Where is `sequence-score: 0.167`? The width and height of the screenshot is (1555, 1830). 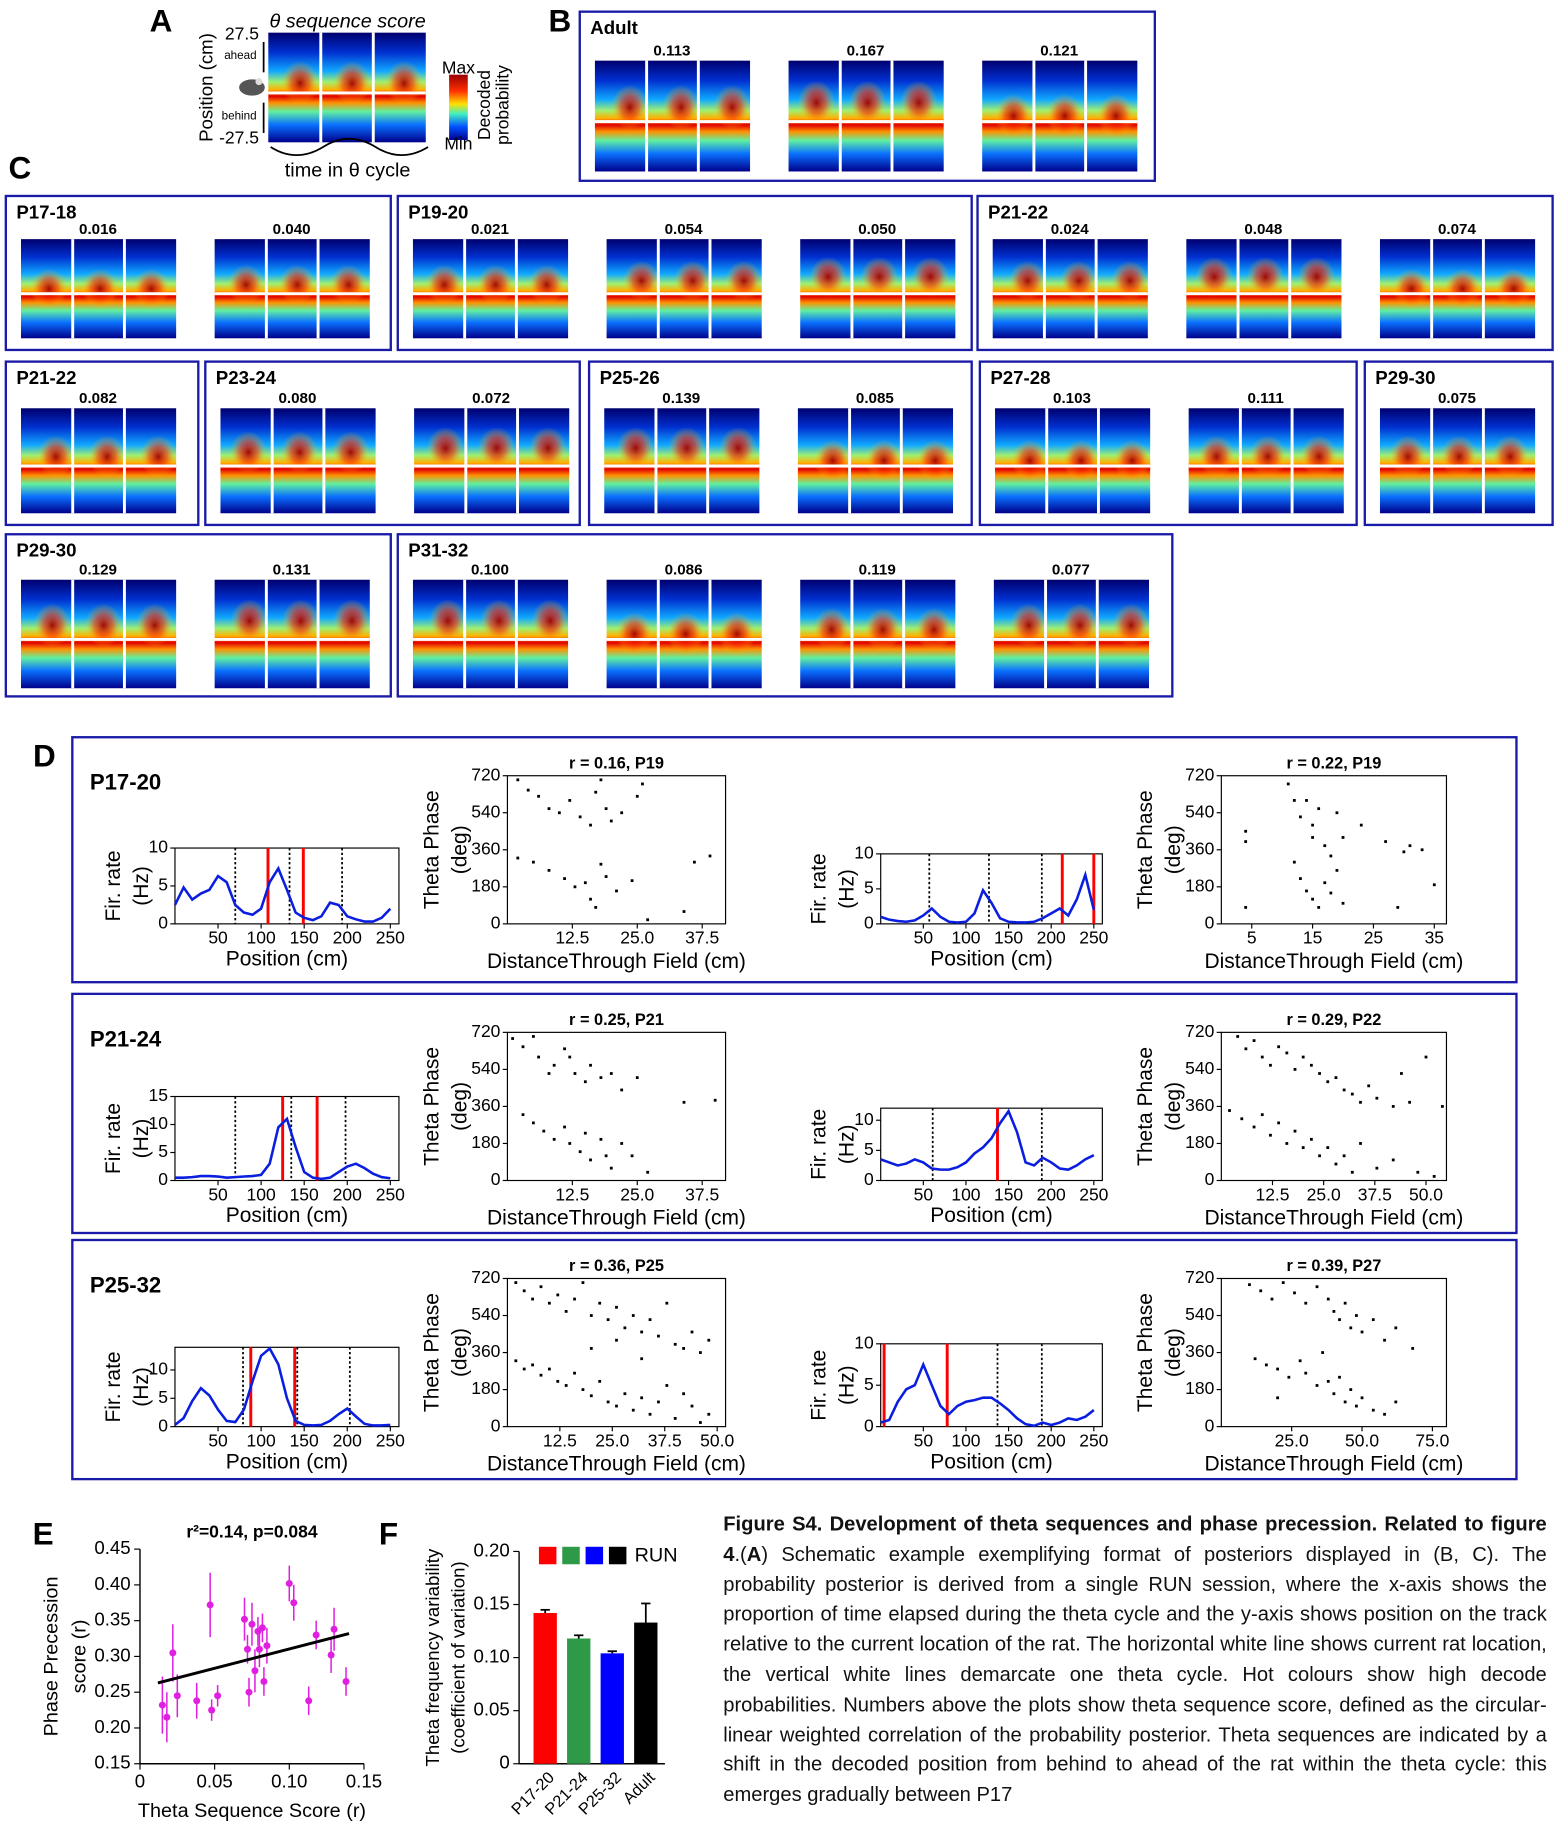
sequence-score: 0.167 is located at coordinates (866, 50).